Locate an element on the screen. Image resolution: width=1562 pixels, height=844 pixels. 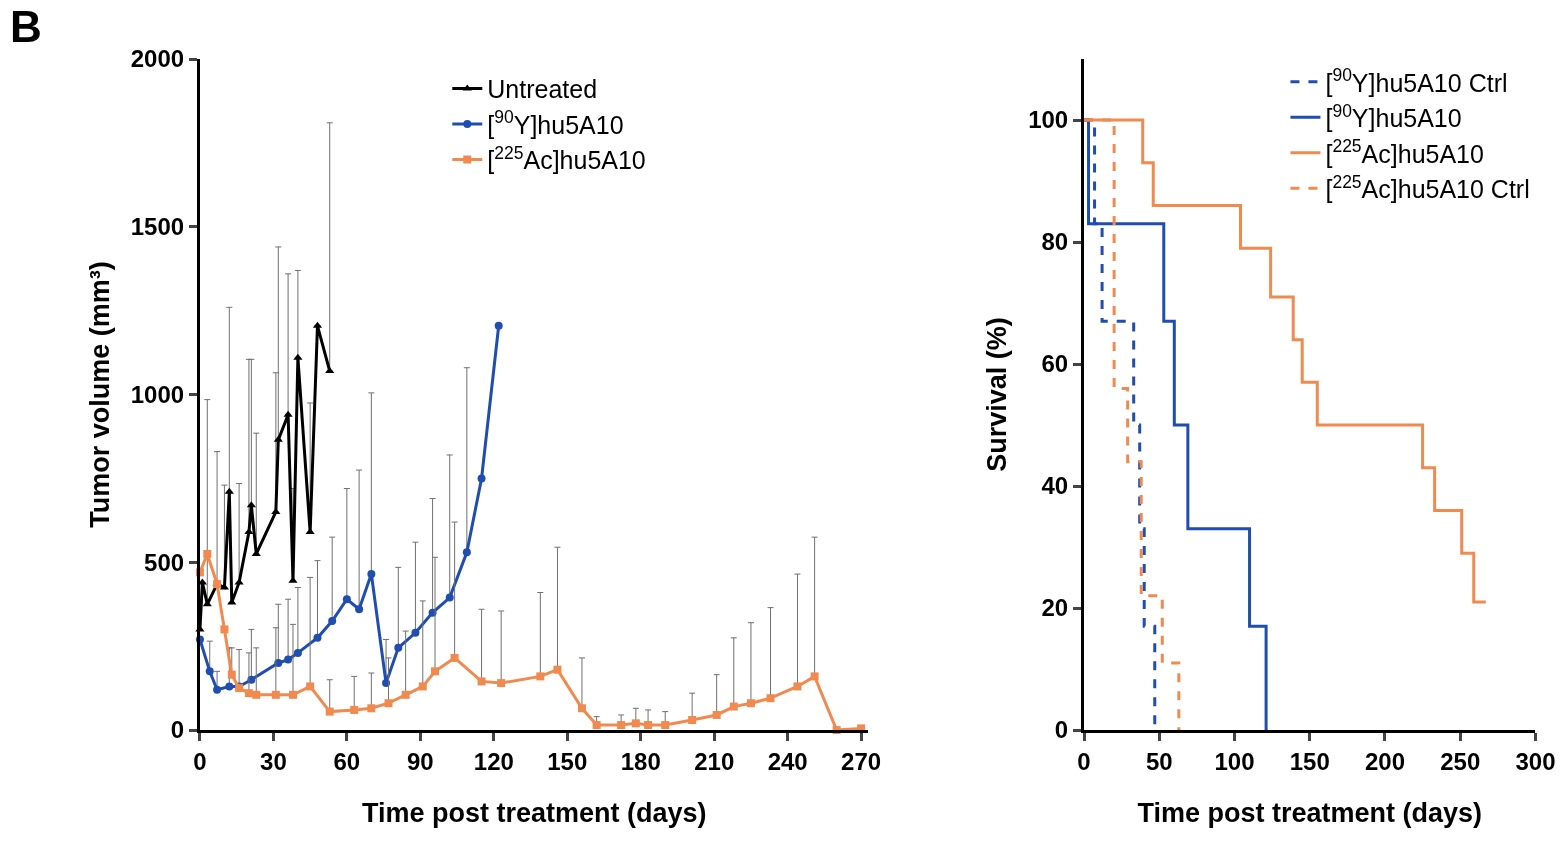
legend-label: [$^{225}$Ac]hu5A10 Ctrl is located at coordinates (1427, 187).